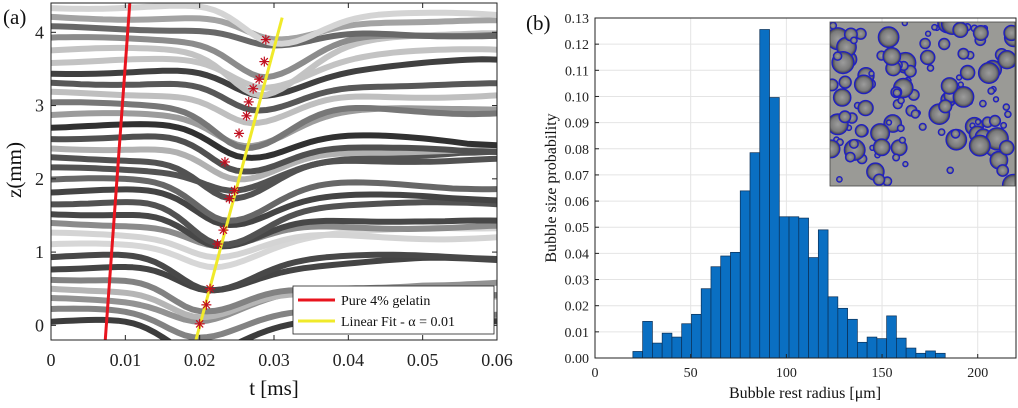  Describe the element at coordinates (393, 310) in the screenshot. I see `legend-a: Pure 4% gelatin Linear Fit - α = 0.01` at that location.